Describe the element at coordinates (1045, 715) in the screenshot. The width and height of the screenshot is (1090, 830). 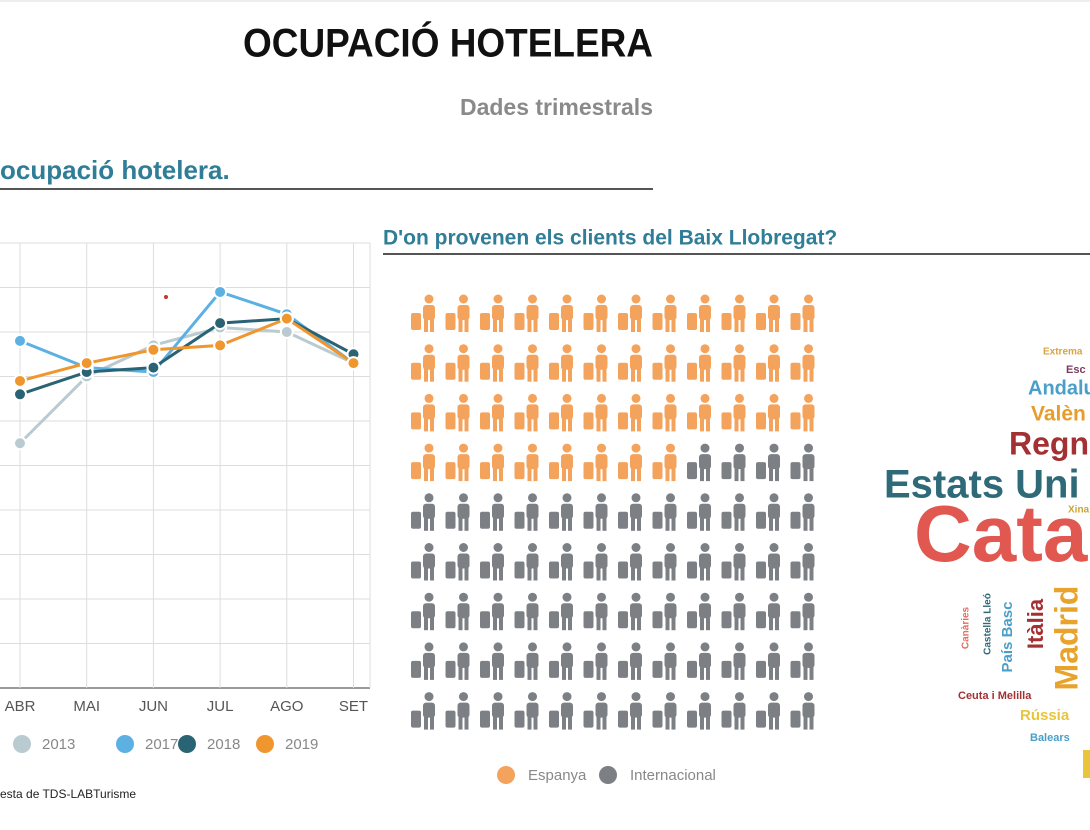
I see `cloud-word: Rússia` at that location.